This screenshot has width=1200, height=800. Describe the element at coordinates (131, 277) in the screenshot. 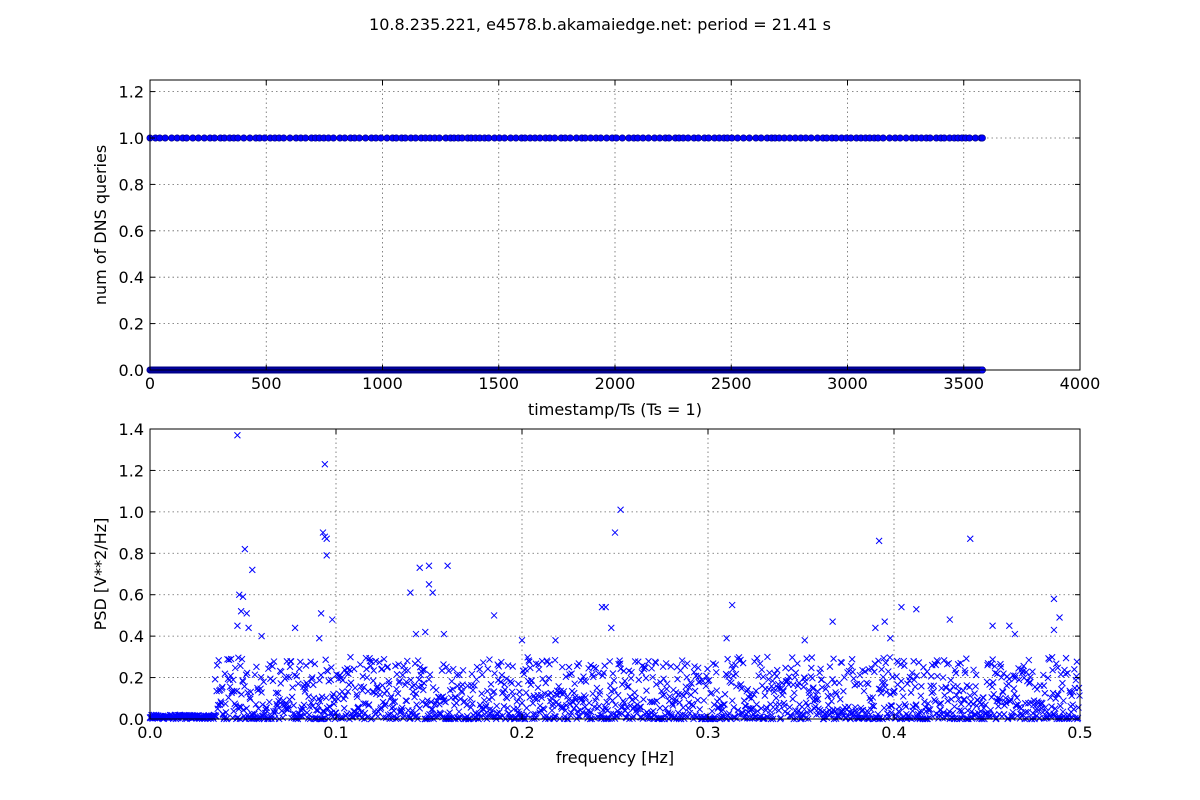

I see `top-ytick-label: 0.4` at that location.